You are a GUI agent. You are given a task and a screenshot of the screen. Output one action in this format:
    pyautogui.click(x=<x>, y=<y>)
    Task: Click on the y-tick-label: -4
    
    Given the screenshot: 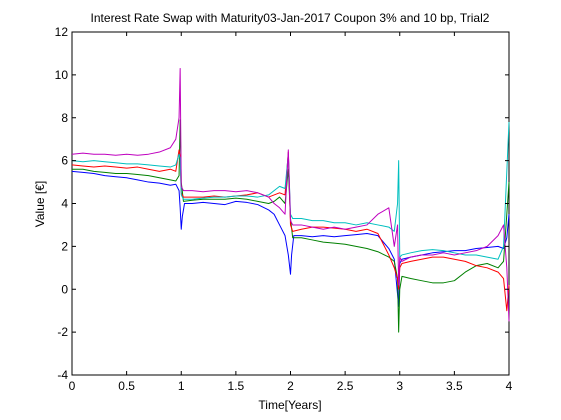 What is the action you would take?
    pyautogui.click(x=62, y=375)
    